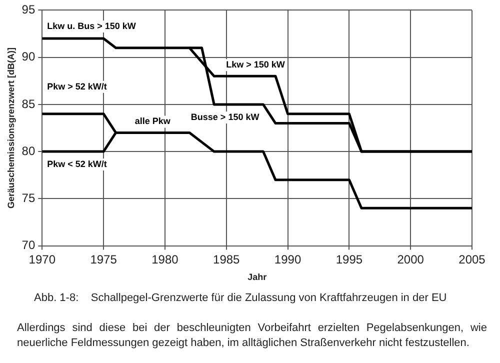 Image resolution: width=500 pixels, height=363 pixels. Describe the element at coordinates (258, 277) in the screenshot. I see `x-axis-title: Jahr` at that location.